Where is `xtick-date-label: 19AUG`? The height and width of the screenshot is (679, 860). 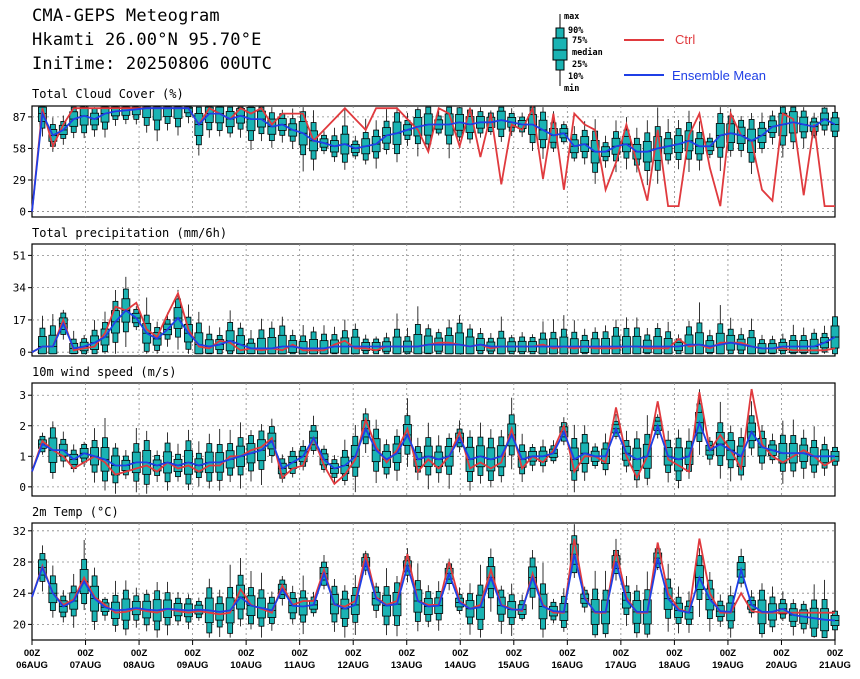 xtick-date-label: 19AUG is located at coordinates (728, 665).